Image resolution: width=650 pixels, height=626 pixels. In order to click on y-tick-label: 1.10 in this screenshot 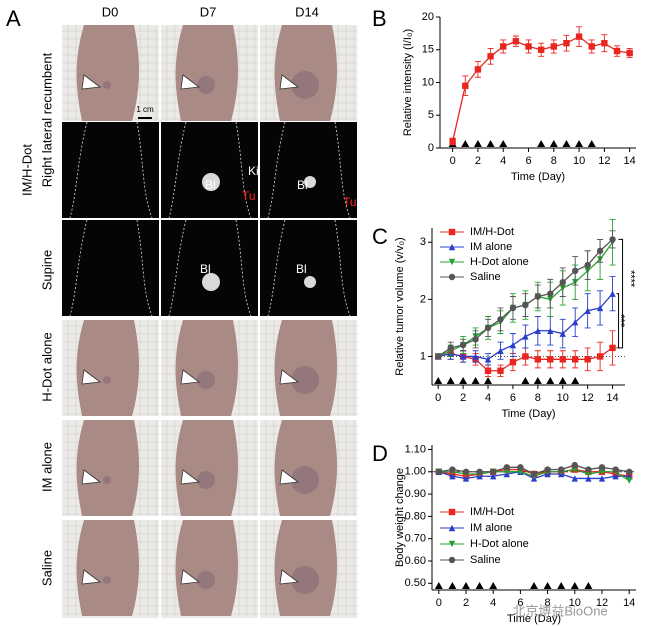, I will do `click(415, 449)`.